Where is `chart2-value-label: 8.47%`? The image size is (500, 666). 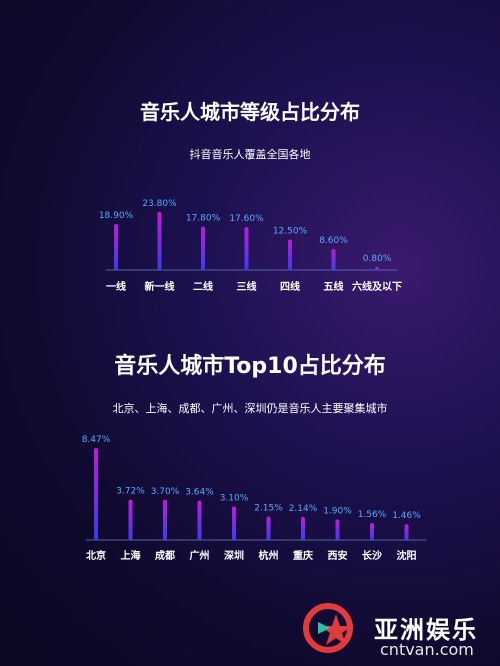
chart2-value-label: 8.47% is located at coordinates (96, 440).